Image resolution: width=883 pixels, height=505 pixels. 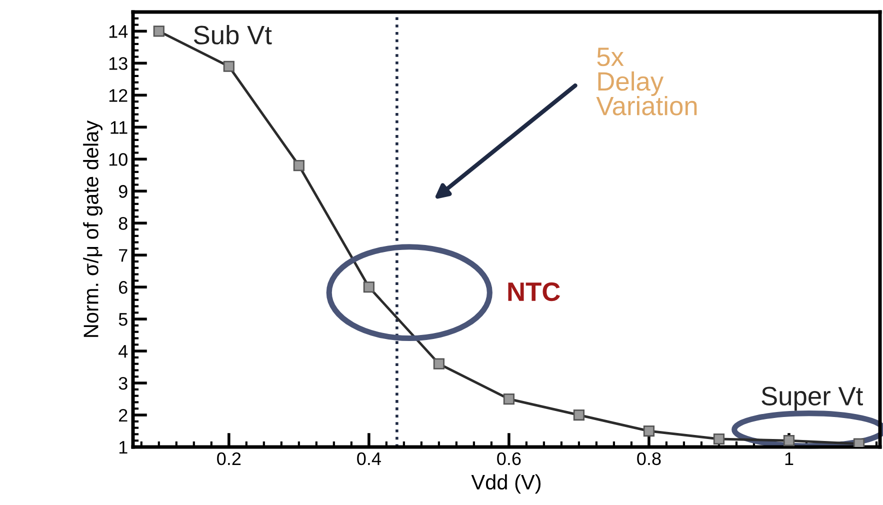 What do you see at coordinates (118, 31) in the screenshot?
I see `y-tick-label: 14` at bounding box center [118, 31].